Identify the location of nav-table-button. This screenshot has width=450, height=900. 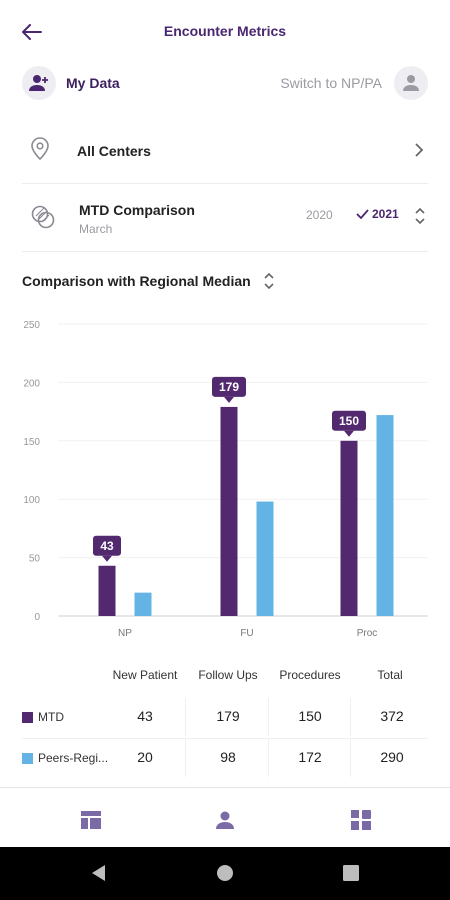
(91, 820).